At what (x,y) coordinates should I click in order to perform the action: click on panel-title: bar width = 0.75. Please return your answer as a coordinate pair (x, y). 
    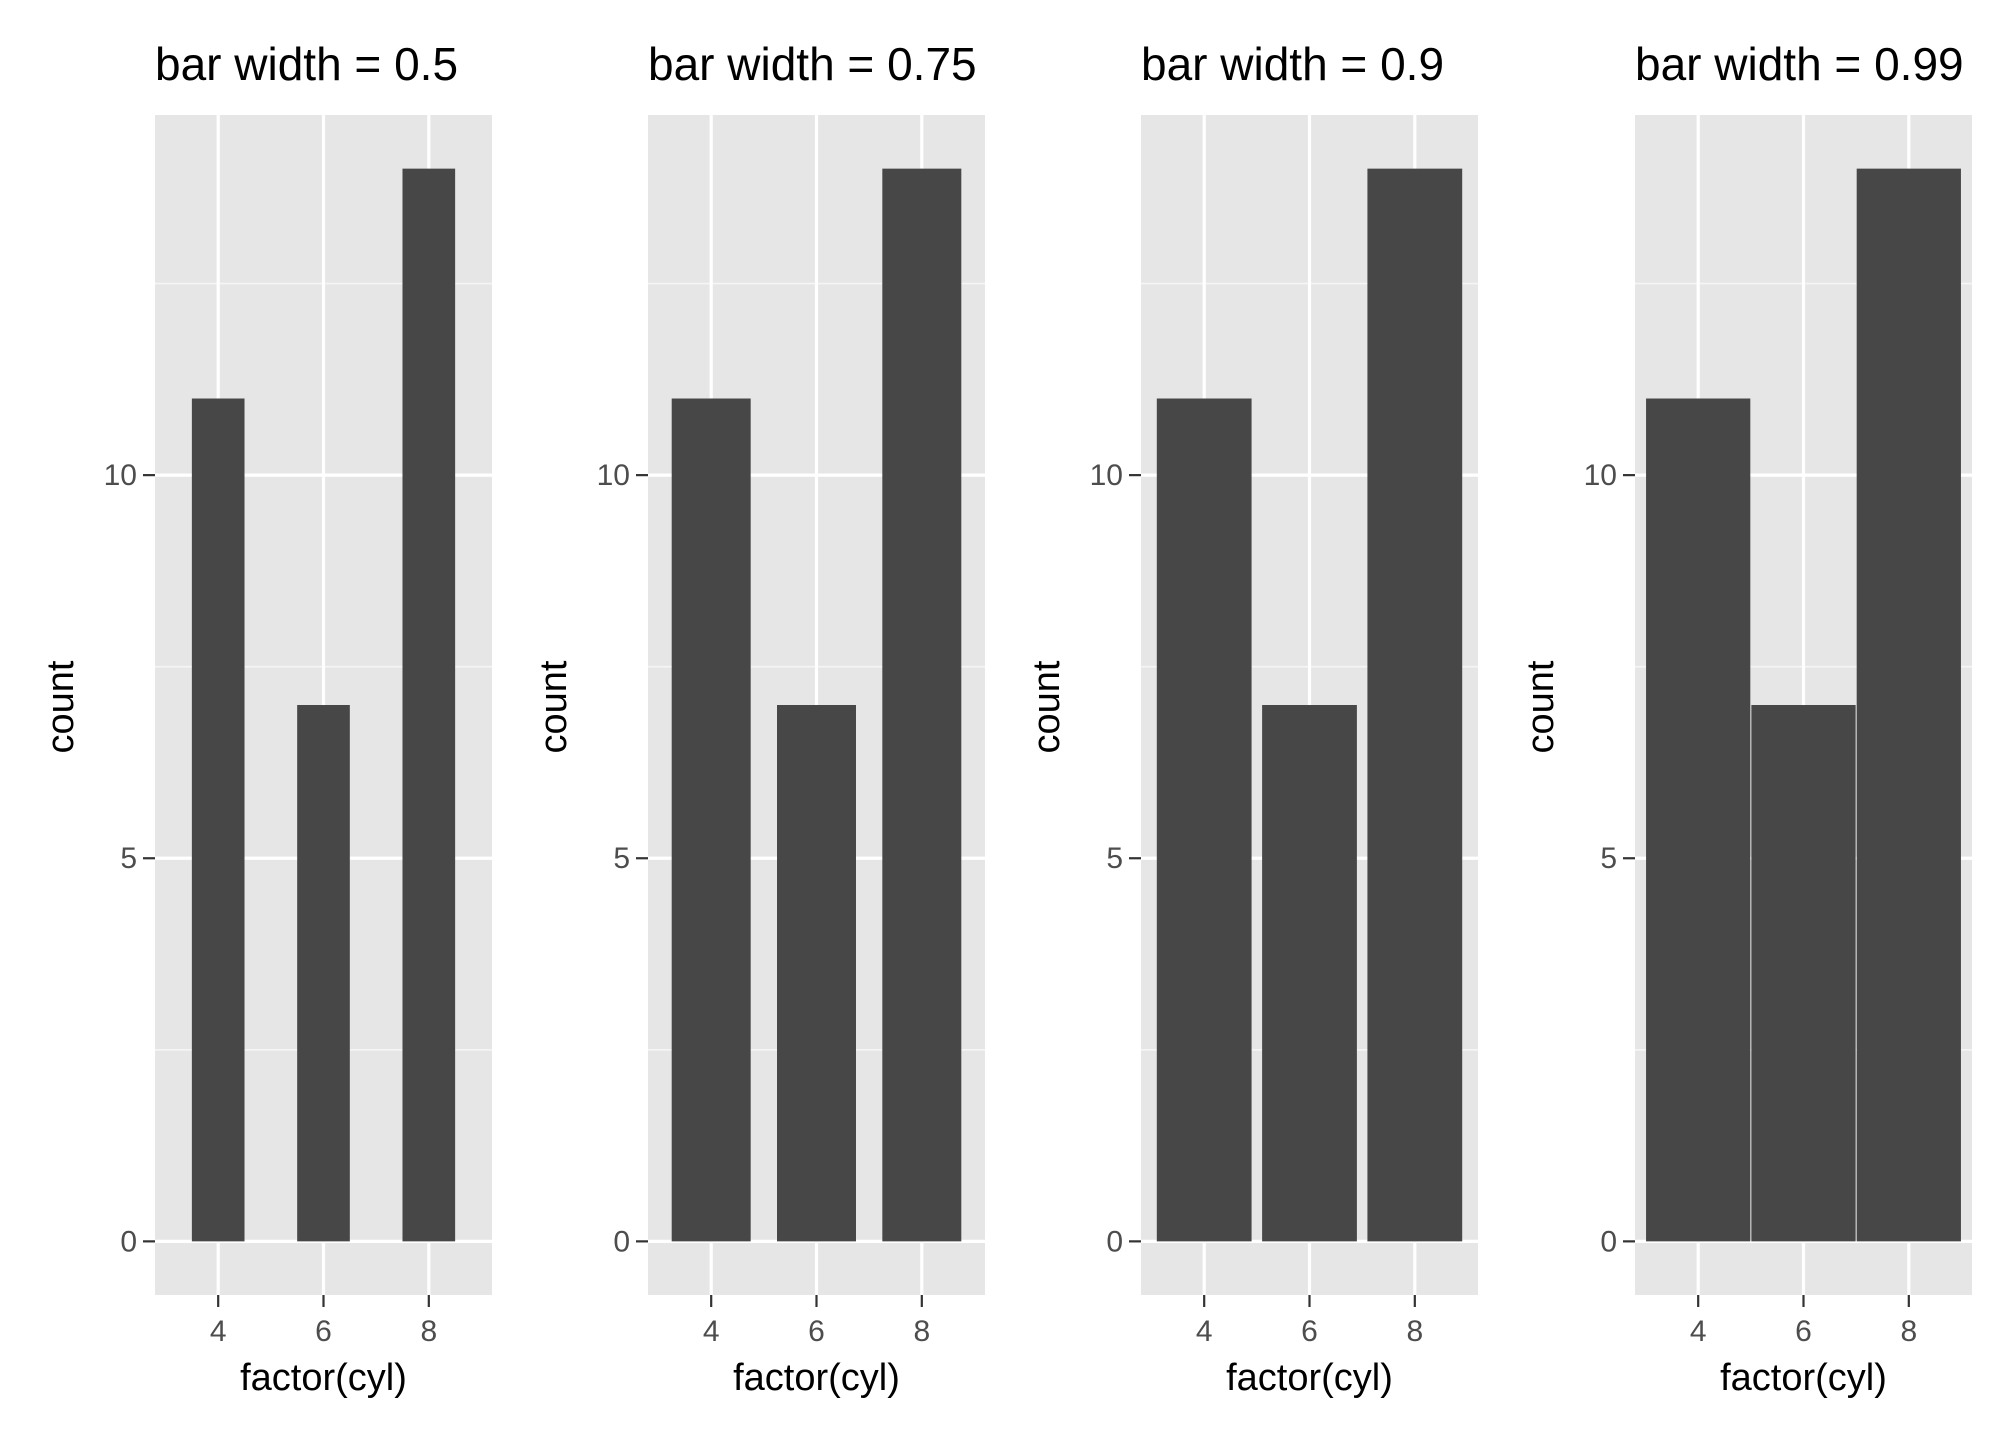
    Looking at the image, I should click on (812, 64).